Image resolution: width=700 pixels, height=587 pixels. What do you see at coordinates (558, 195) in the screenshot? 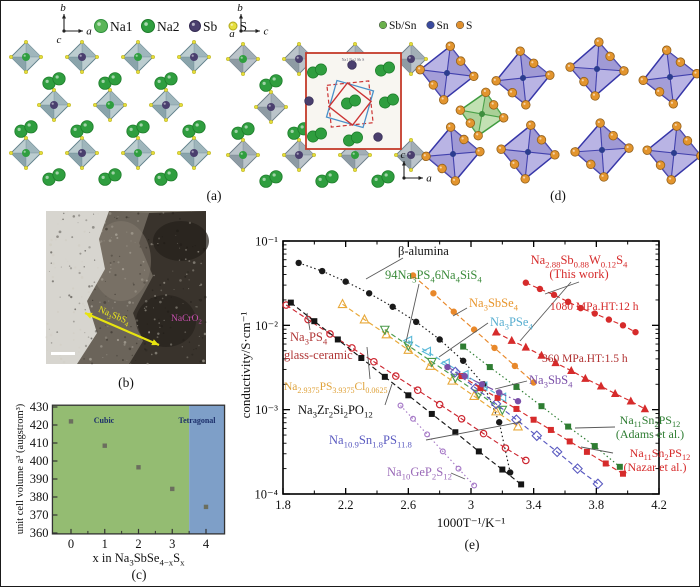
I see `caption-d: (d)` at bounding box center [558, 195].